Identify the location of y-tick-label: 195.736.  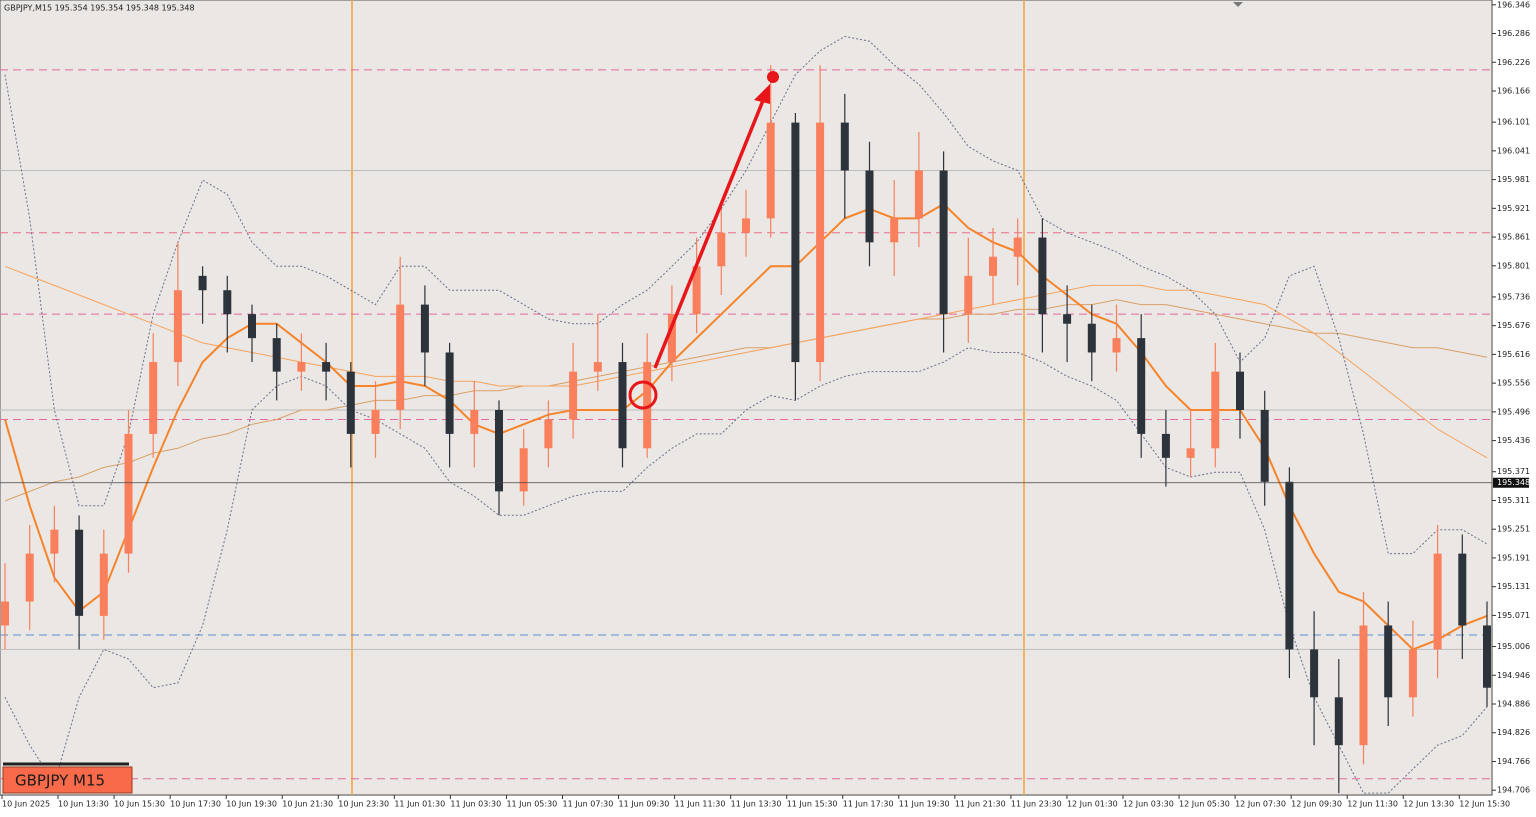
(1513, 296).